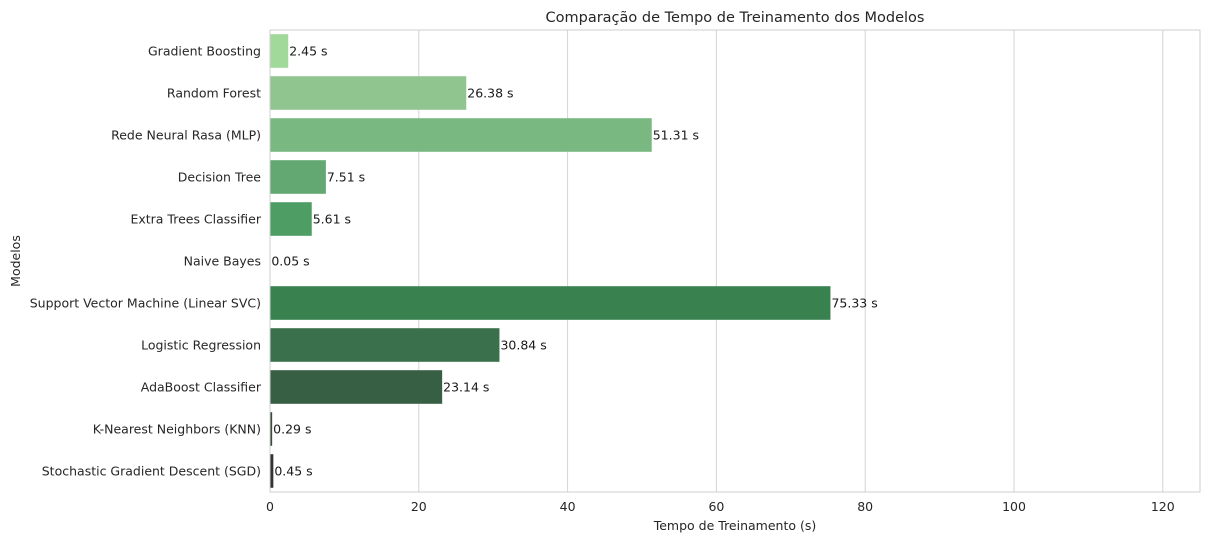  What do you see at coordinates (854, 303) in the screenshot?
I see `data-label: 75.33 s` at bounding box center [854, 303].